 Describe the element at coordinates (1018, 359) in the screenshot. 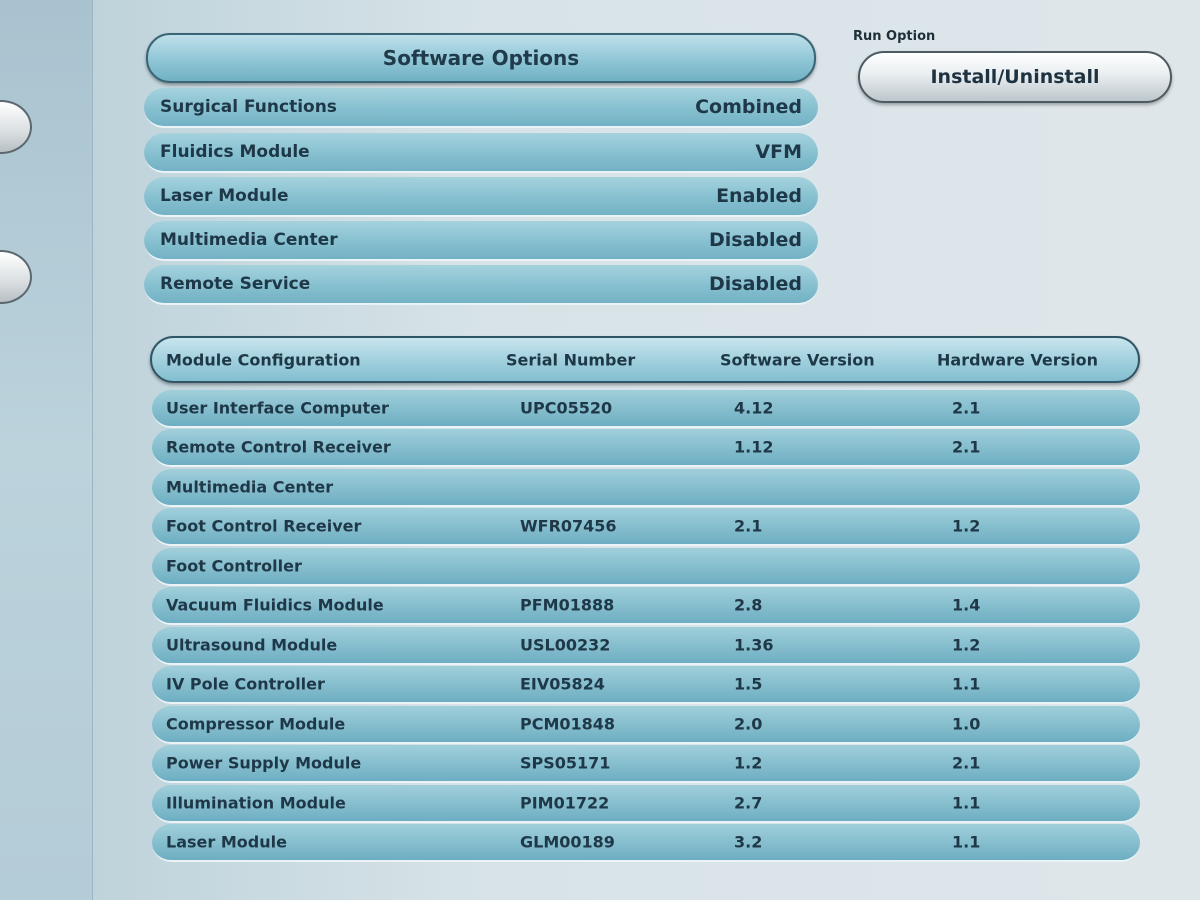

I see `header-hardware-version: Hardware Version` at that location.